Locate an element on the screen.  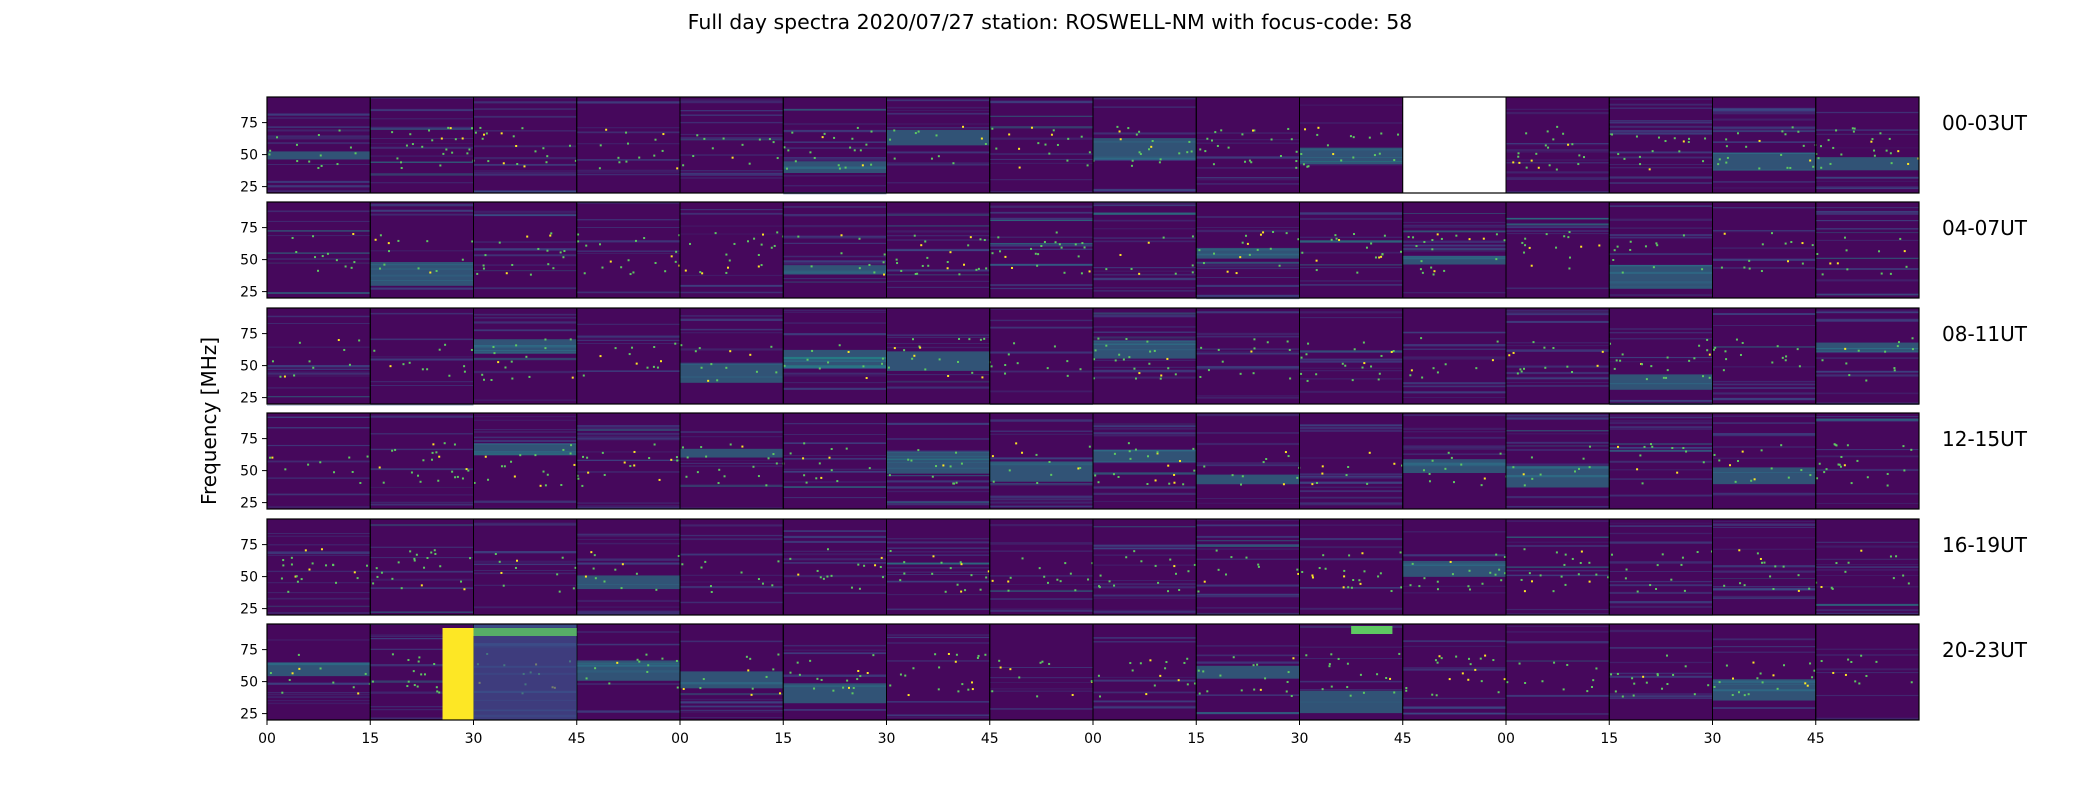
y-tick-label: 25 is located at coordinates (249, 188).